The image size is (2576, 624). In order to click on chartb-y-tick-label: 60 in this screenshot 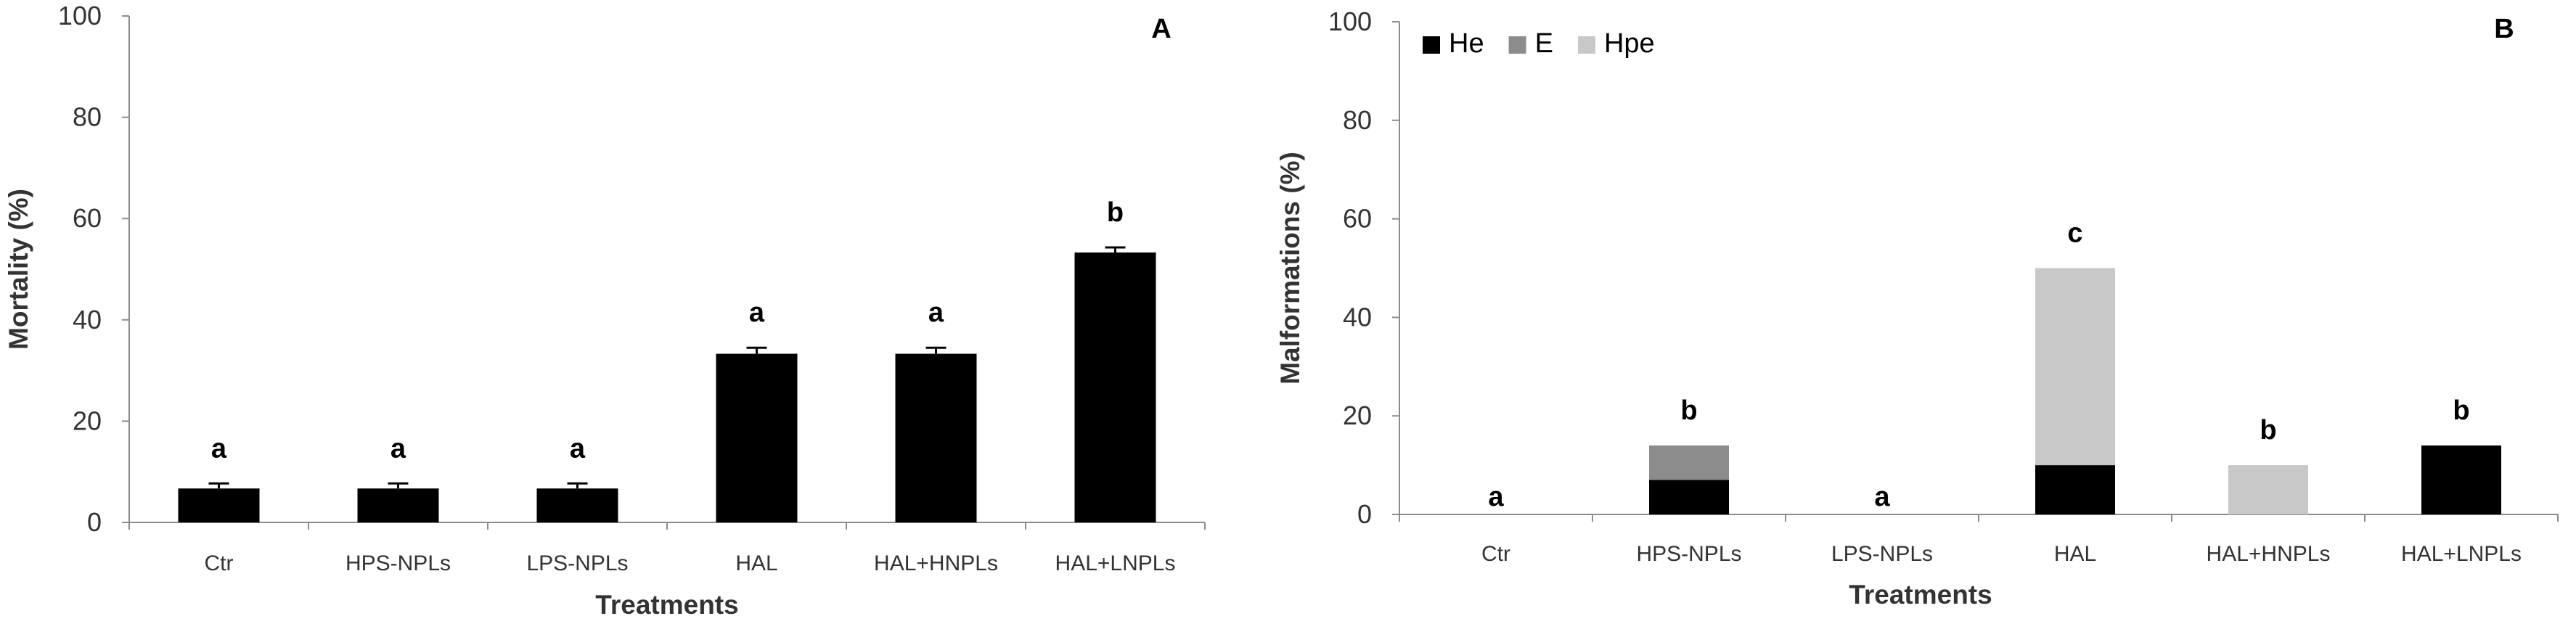, I will do `click(1358, 219)`.